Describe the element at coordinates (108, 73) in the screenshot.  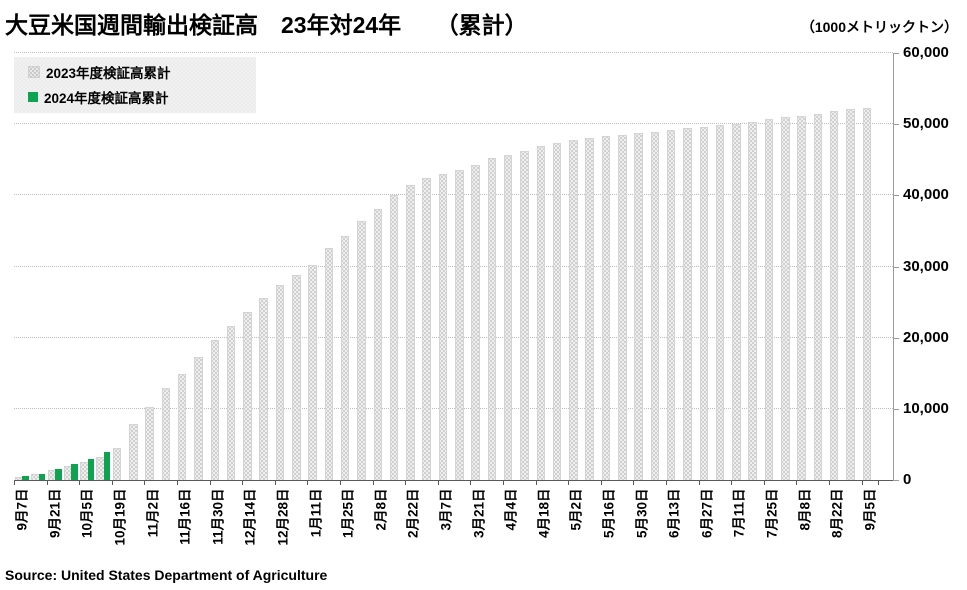
I see `legend-label-2023: 2023年度検証高累計` at that location.